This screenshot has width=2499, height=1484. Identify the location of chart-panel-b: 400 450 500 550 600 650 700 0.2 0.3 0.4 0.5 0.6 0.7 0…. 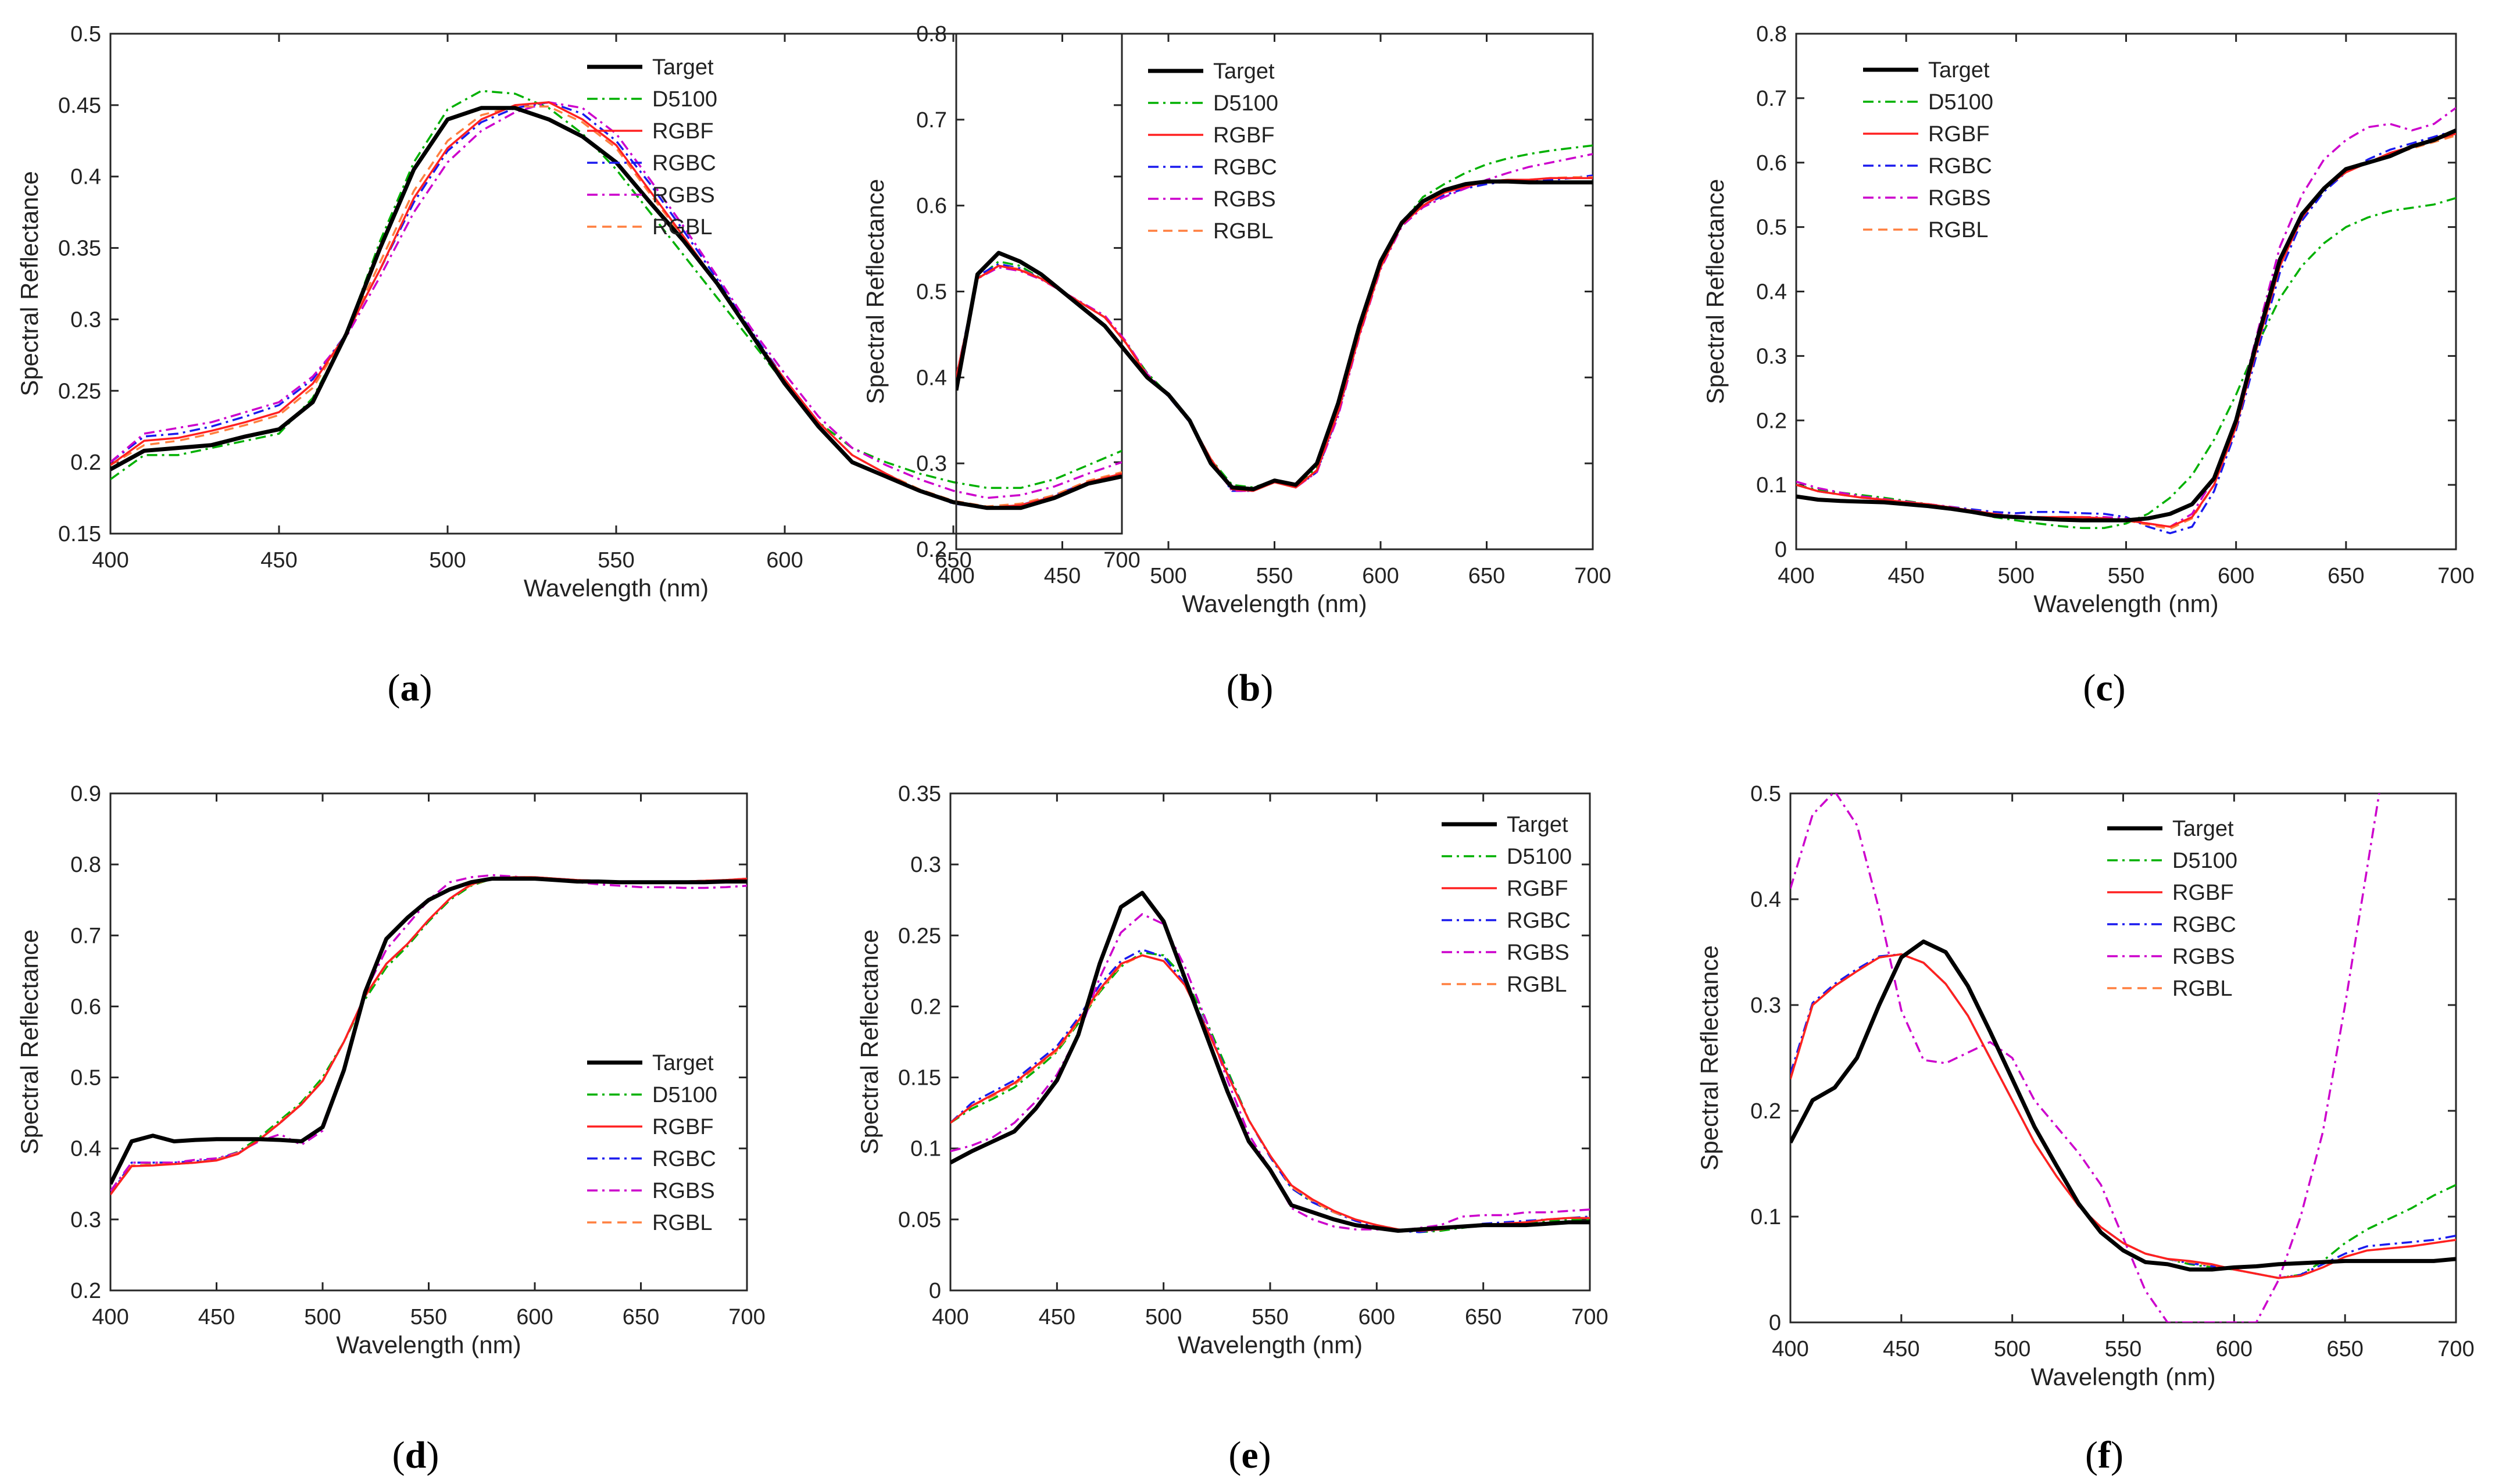
(1236, 366).